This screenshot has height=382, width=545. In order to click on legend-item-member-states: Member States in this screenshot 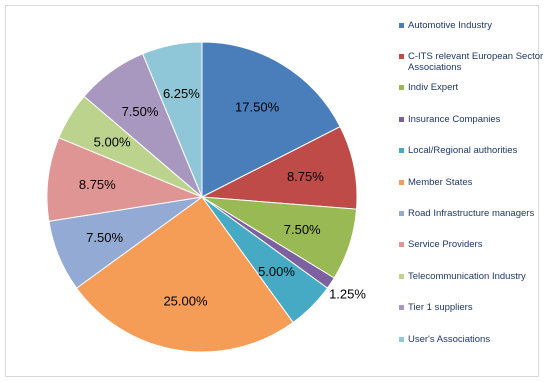, I will do `click(472, 182)`.